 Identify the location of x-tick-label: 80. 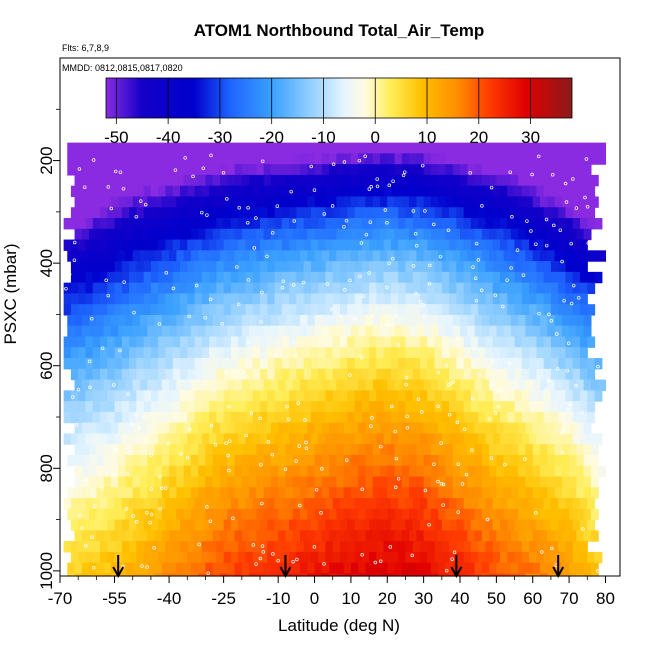
(605, 598).